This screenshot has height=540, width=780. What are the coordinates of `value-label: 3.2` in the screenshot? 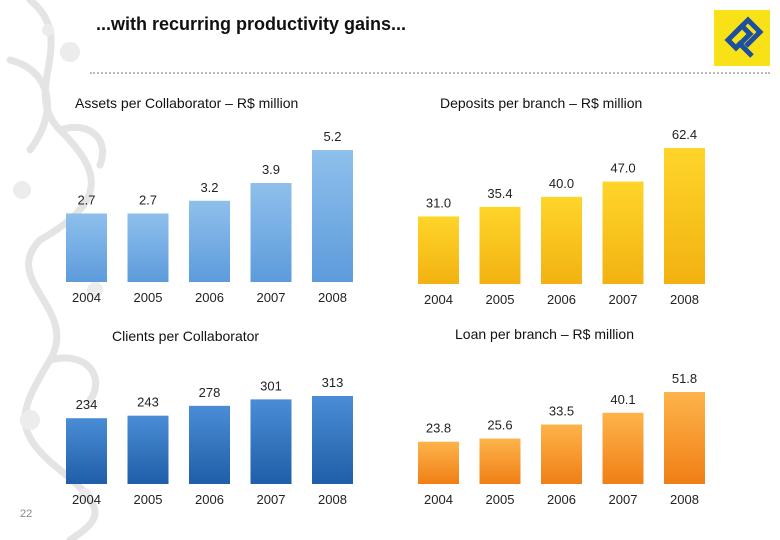 It's located at (209, 187).